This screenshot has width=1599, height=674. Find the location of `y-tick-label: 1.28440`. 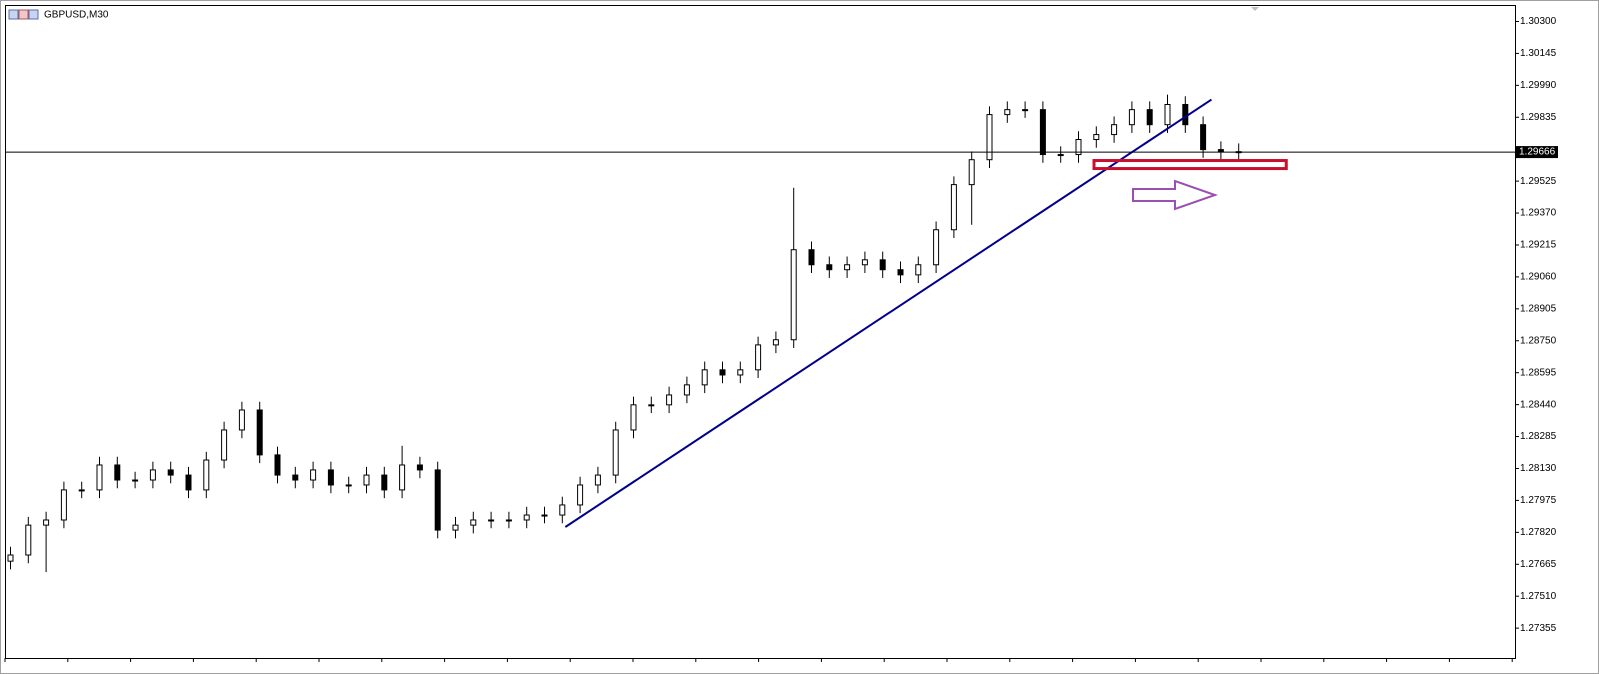

y-tick-label: 1.28440 is located at coordinates (1538, 404).